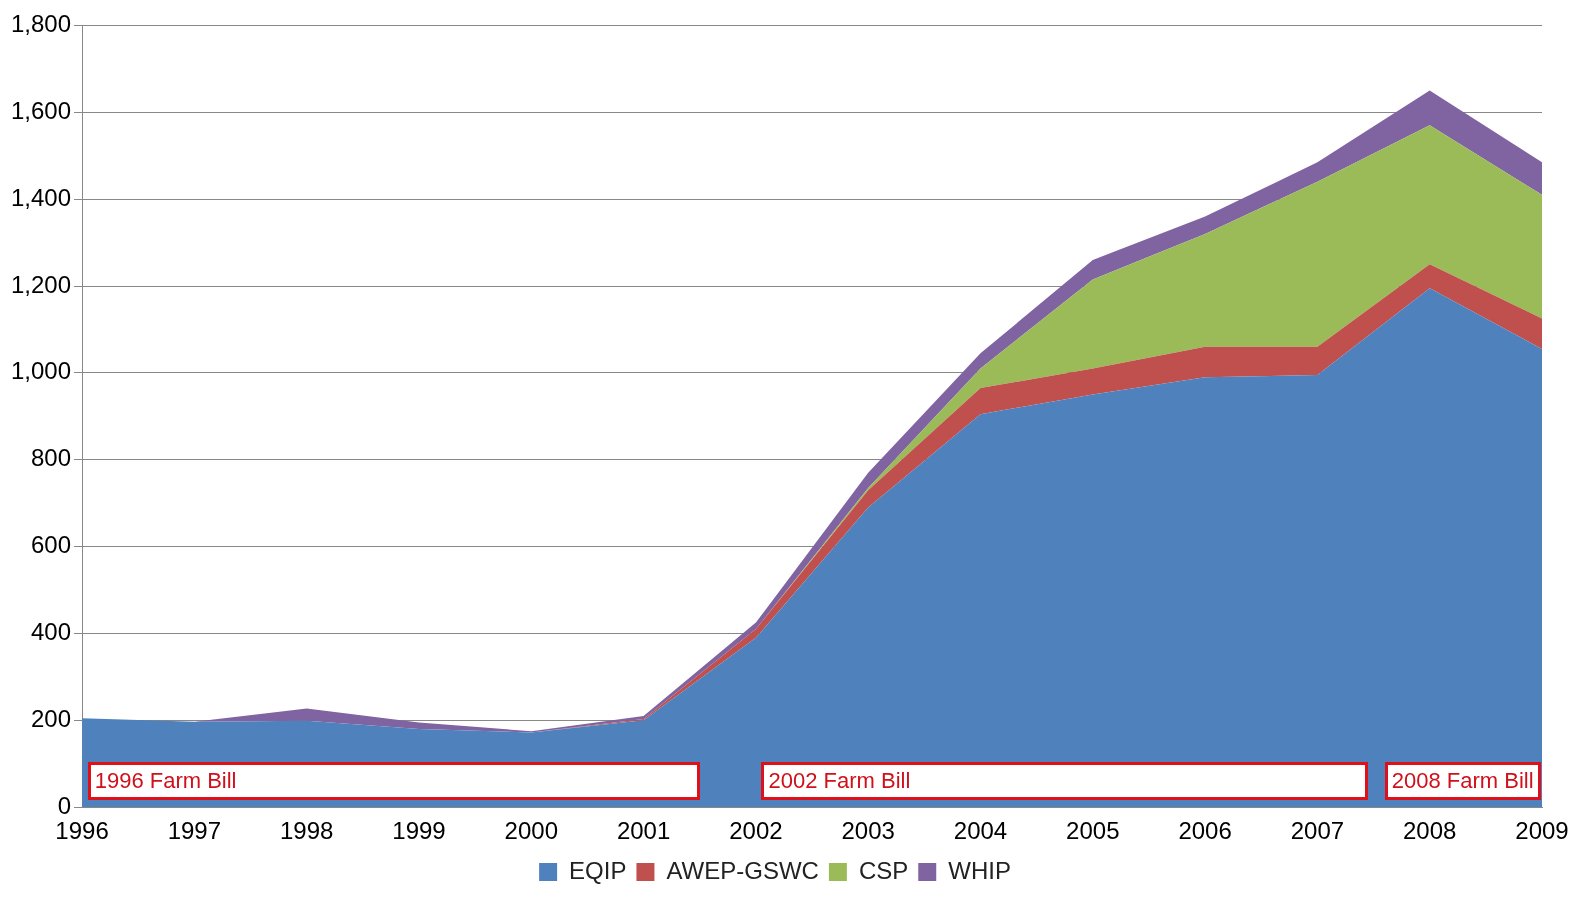  Describe the element at coordinates (1430, 831) in the screenshot. I see `x-tick-label: 2008` at that location.